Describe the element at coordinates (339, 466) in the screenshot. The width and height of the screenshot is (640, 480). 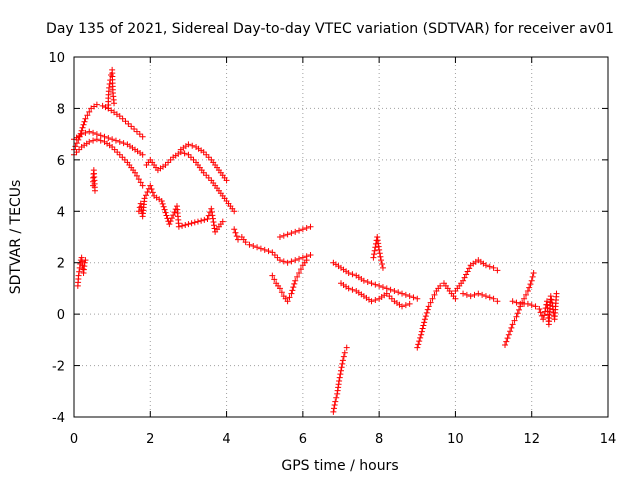
I see `x-axis-label: GPS time / hours` at that location.